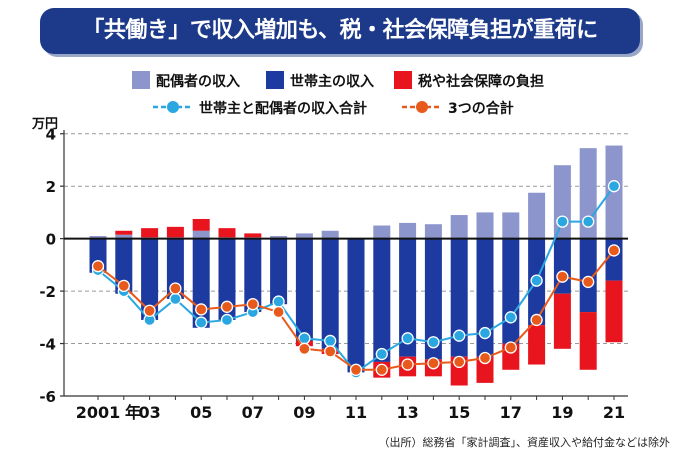  I want to click on y-tick-label: -6, so click(47, 397).